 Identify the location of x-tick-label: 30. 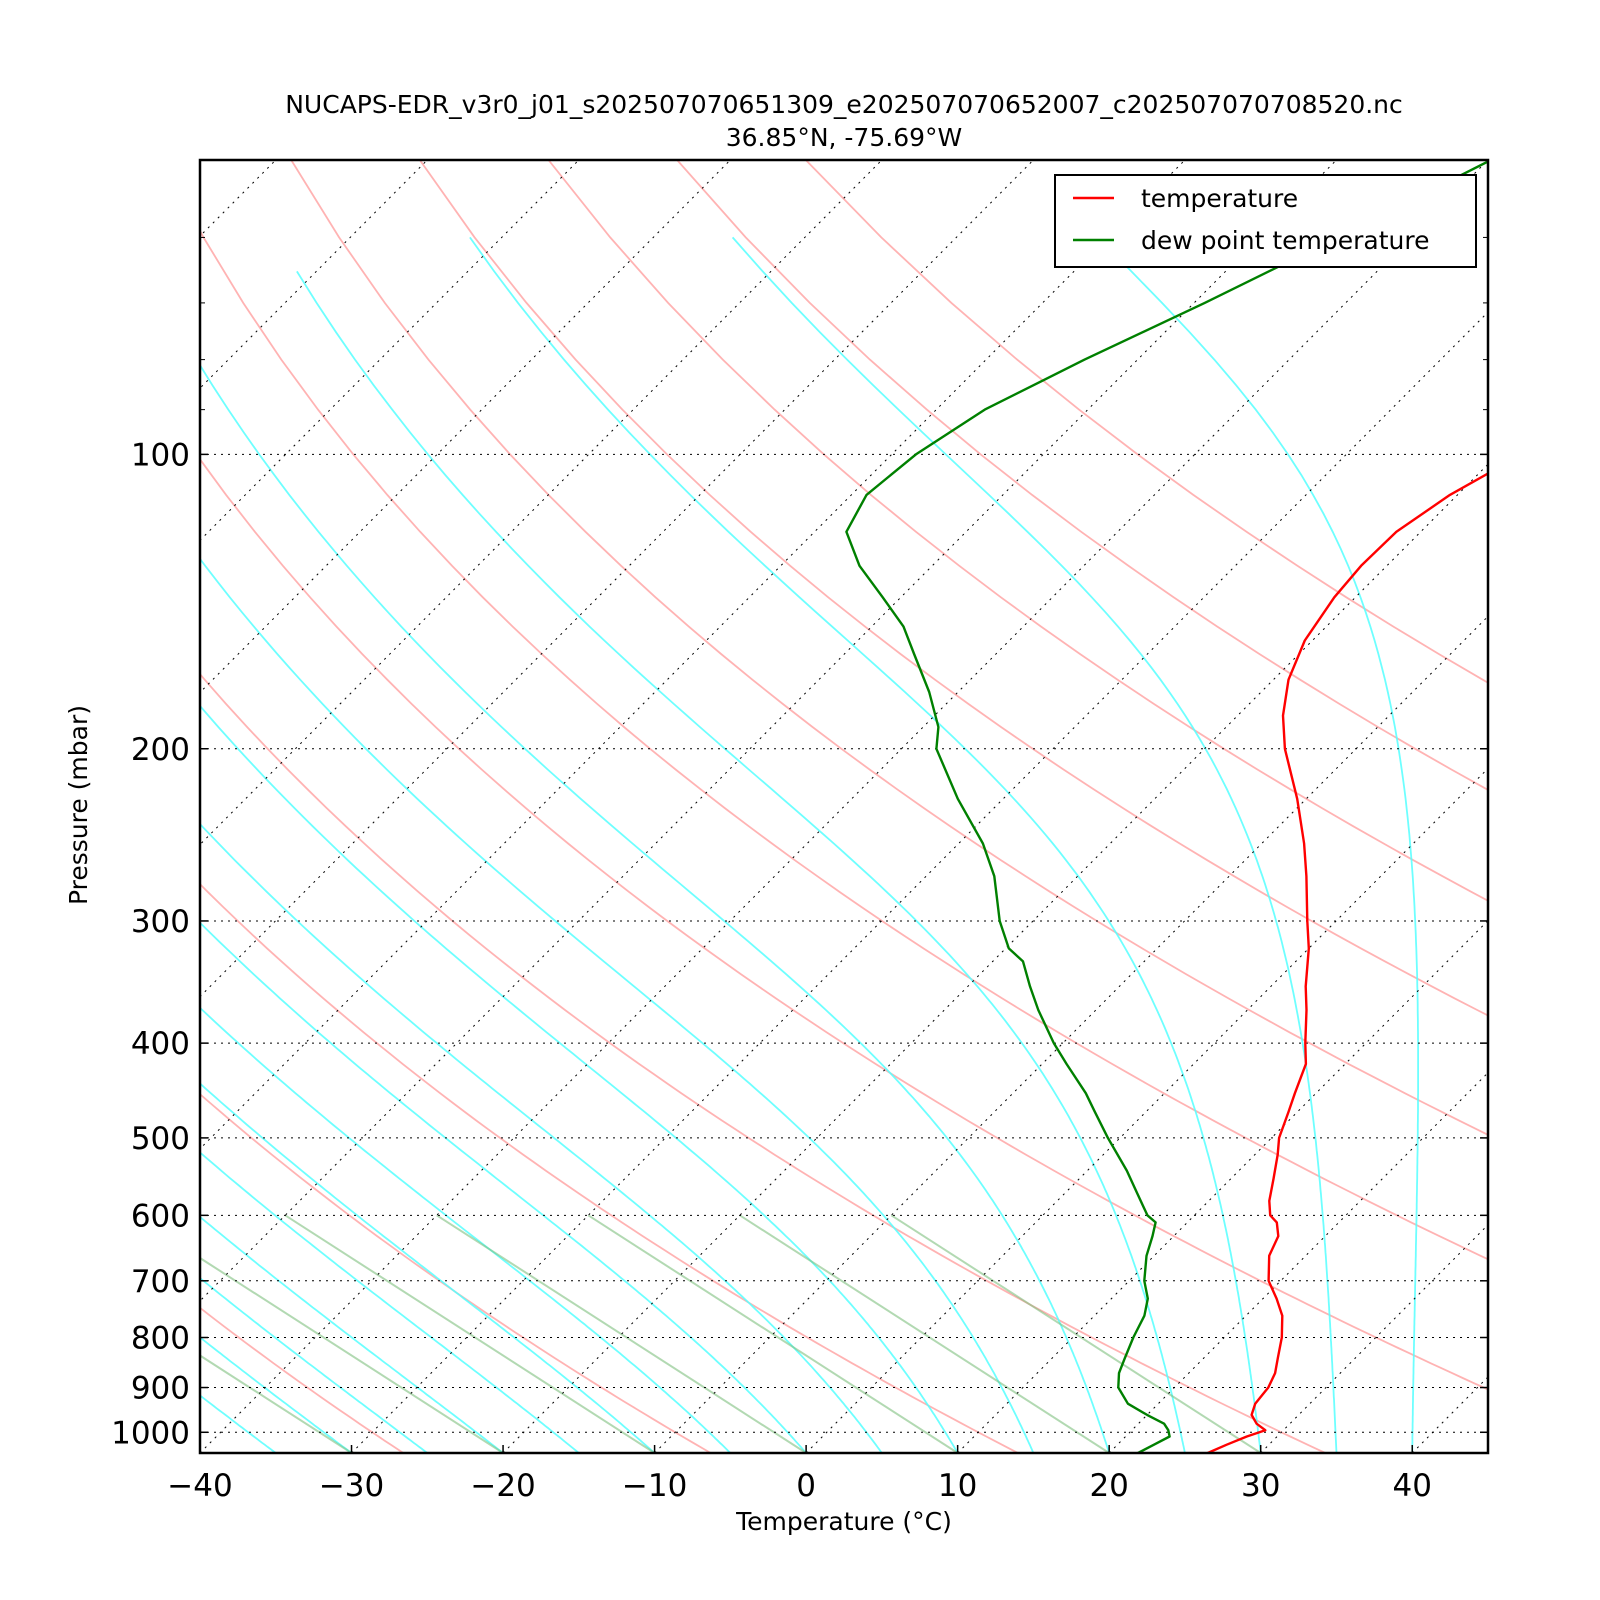
(1260, 1486).